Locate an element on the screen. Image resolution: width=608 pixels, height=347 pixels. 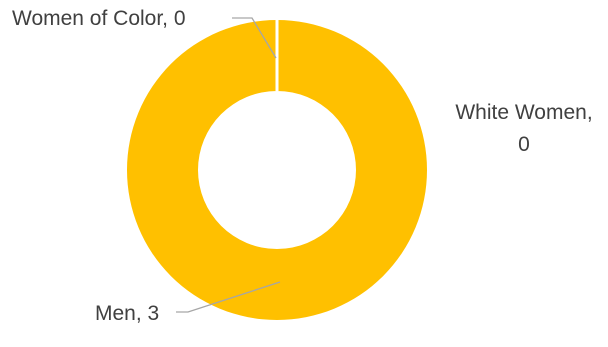
data-label-white-women: White Women, is located at coordinates (523, 112).